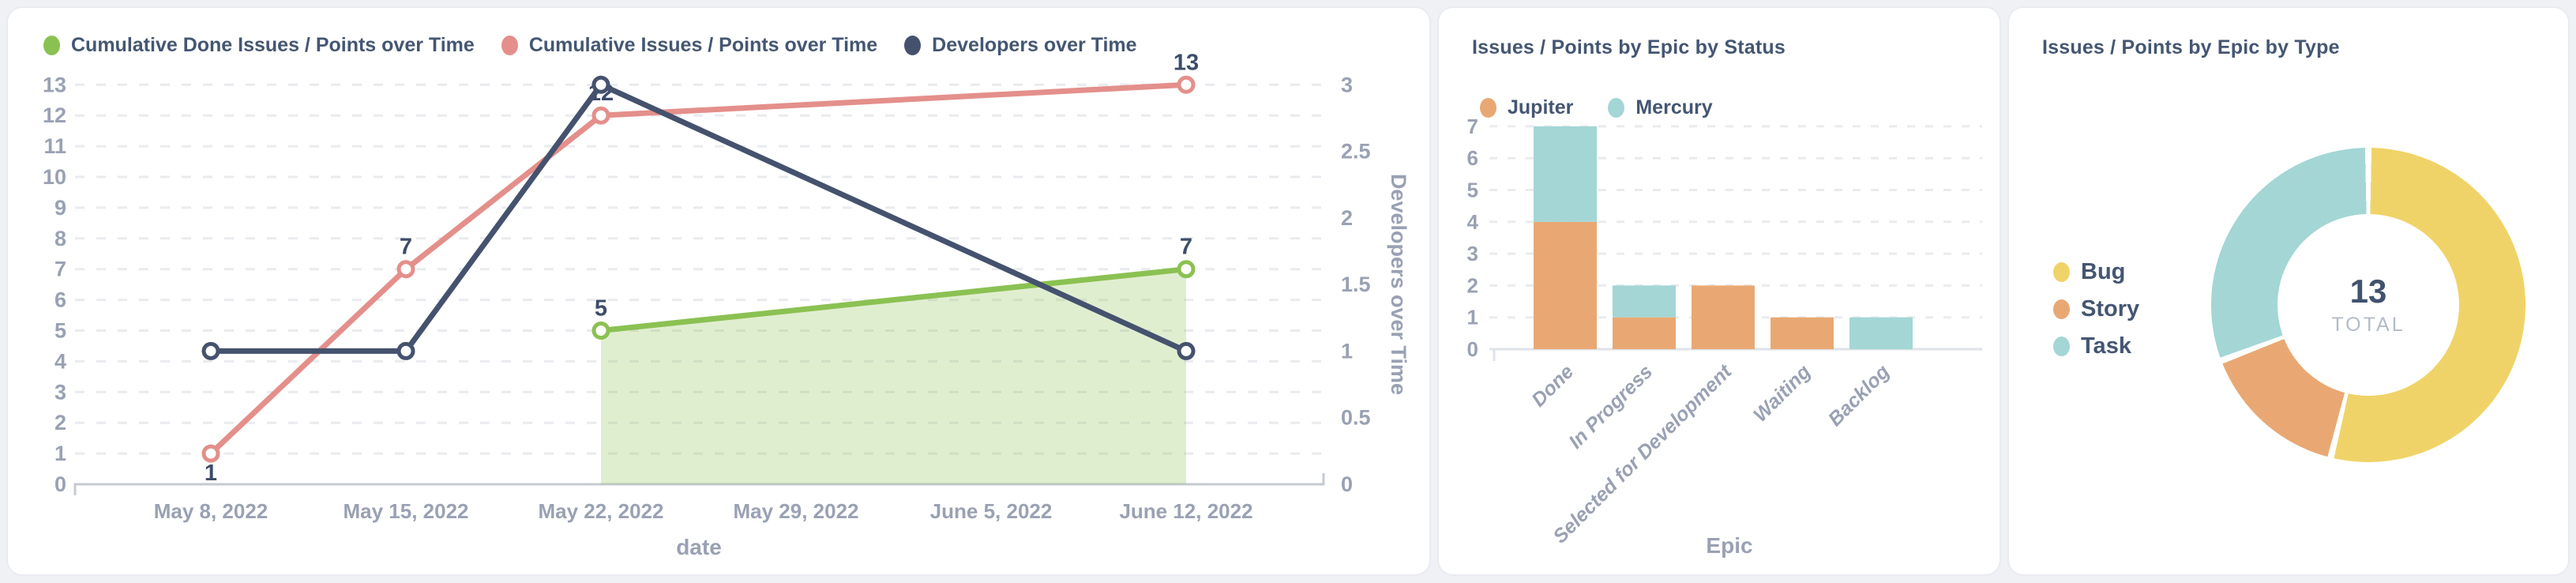  What do you see at coordinates (54, 84) in the screenshot?
I see `svg-text: 13` at bounding box center [54, 84].